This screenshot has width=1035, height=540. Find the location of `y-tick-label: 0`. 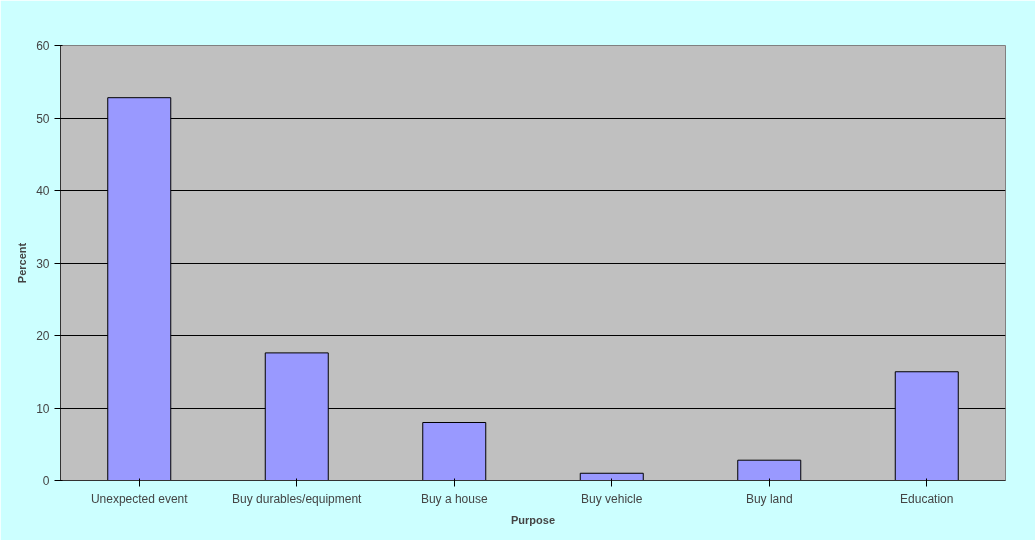

y-tick-label: 0 is located at coordinates (46, 481).